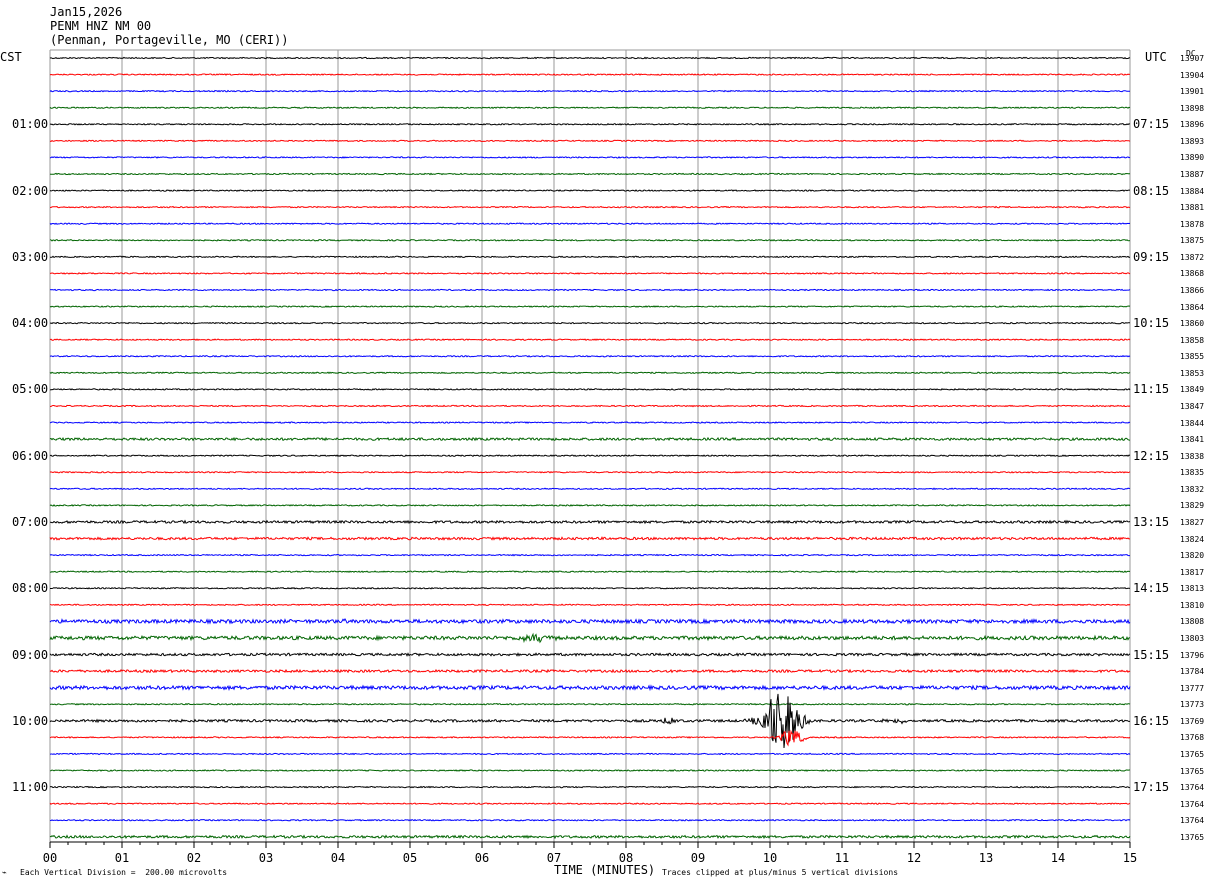 Image resolution: width=1210 pixels, height=886 pixels. I want to click on x-tick-label: 00, so click(50, 858).